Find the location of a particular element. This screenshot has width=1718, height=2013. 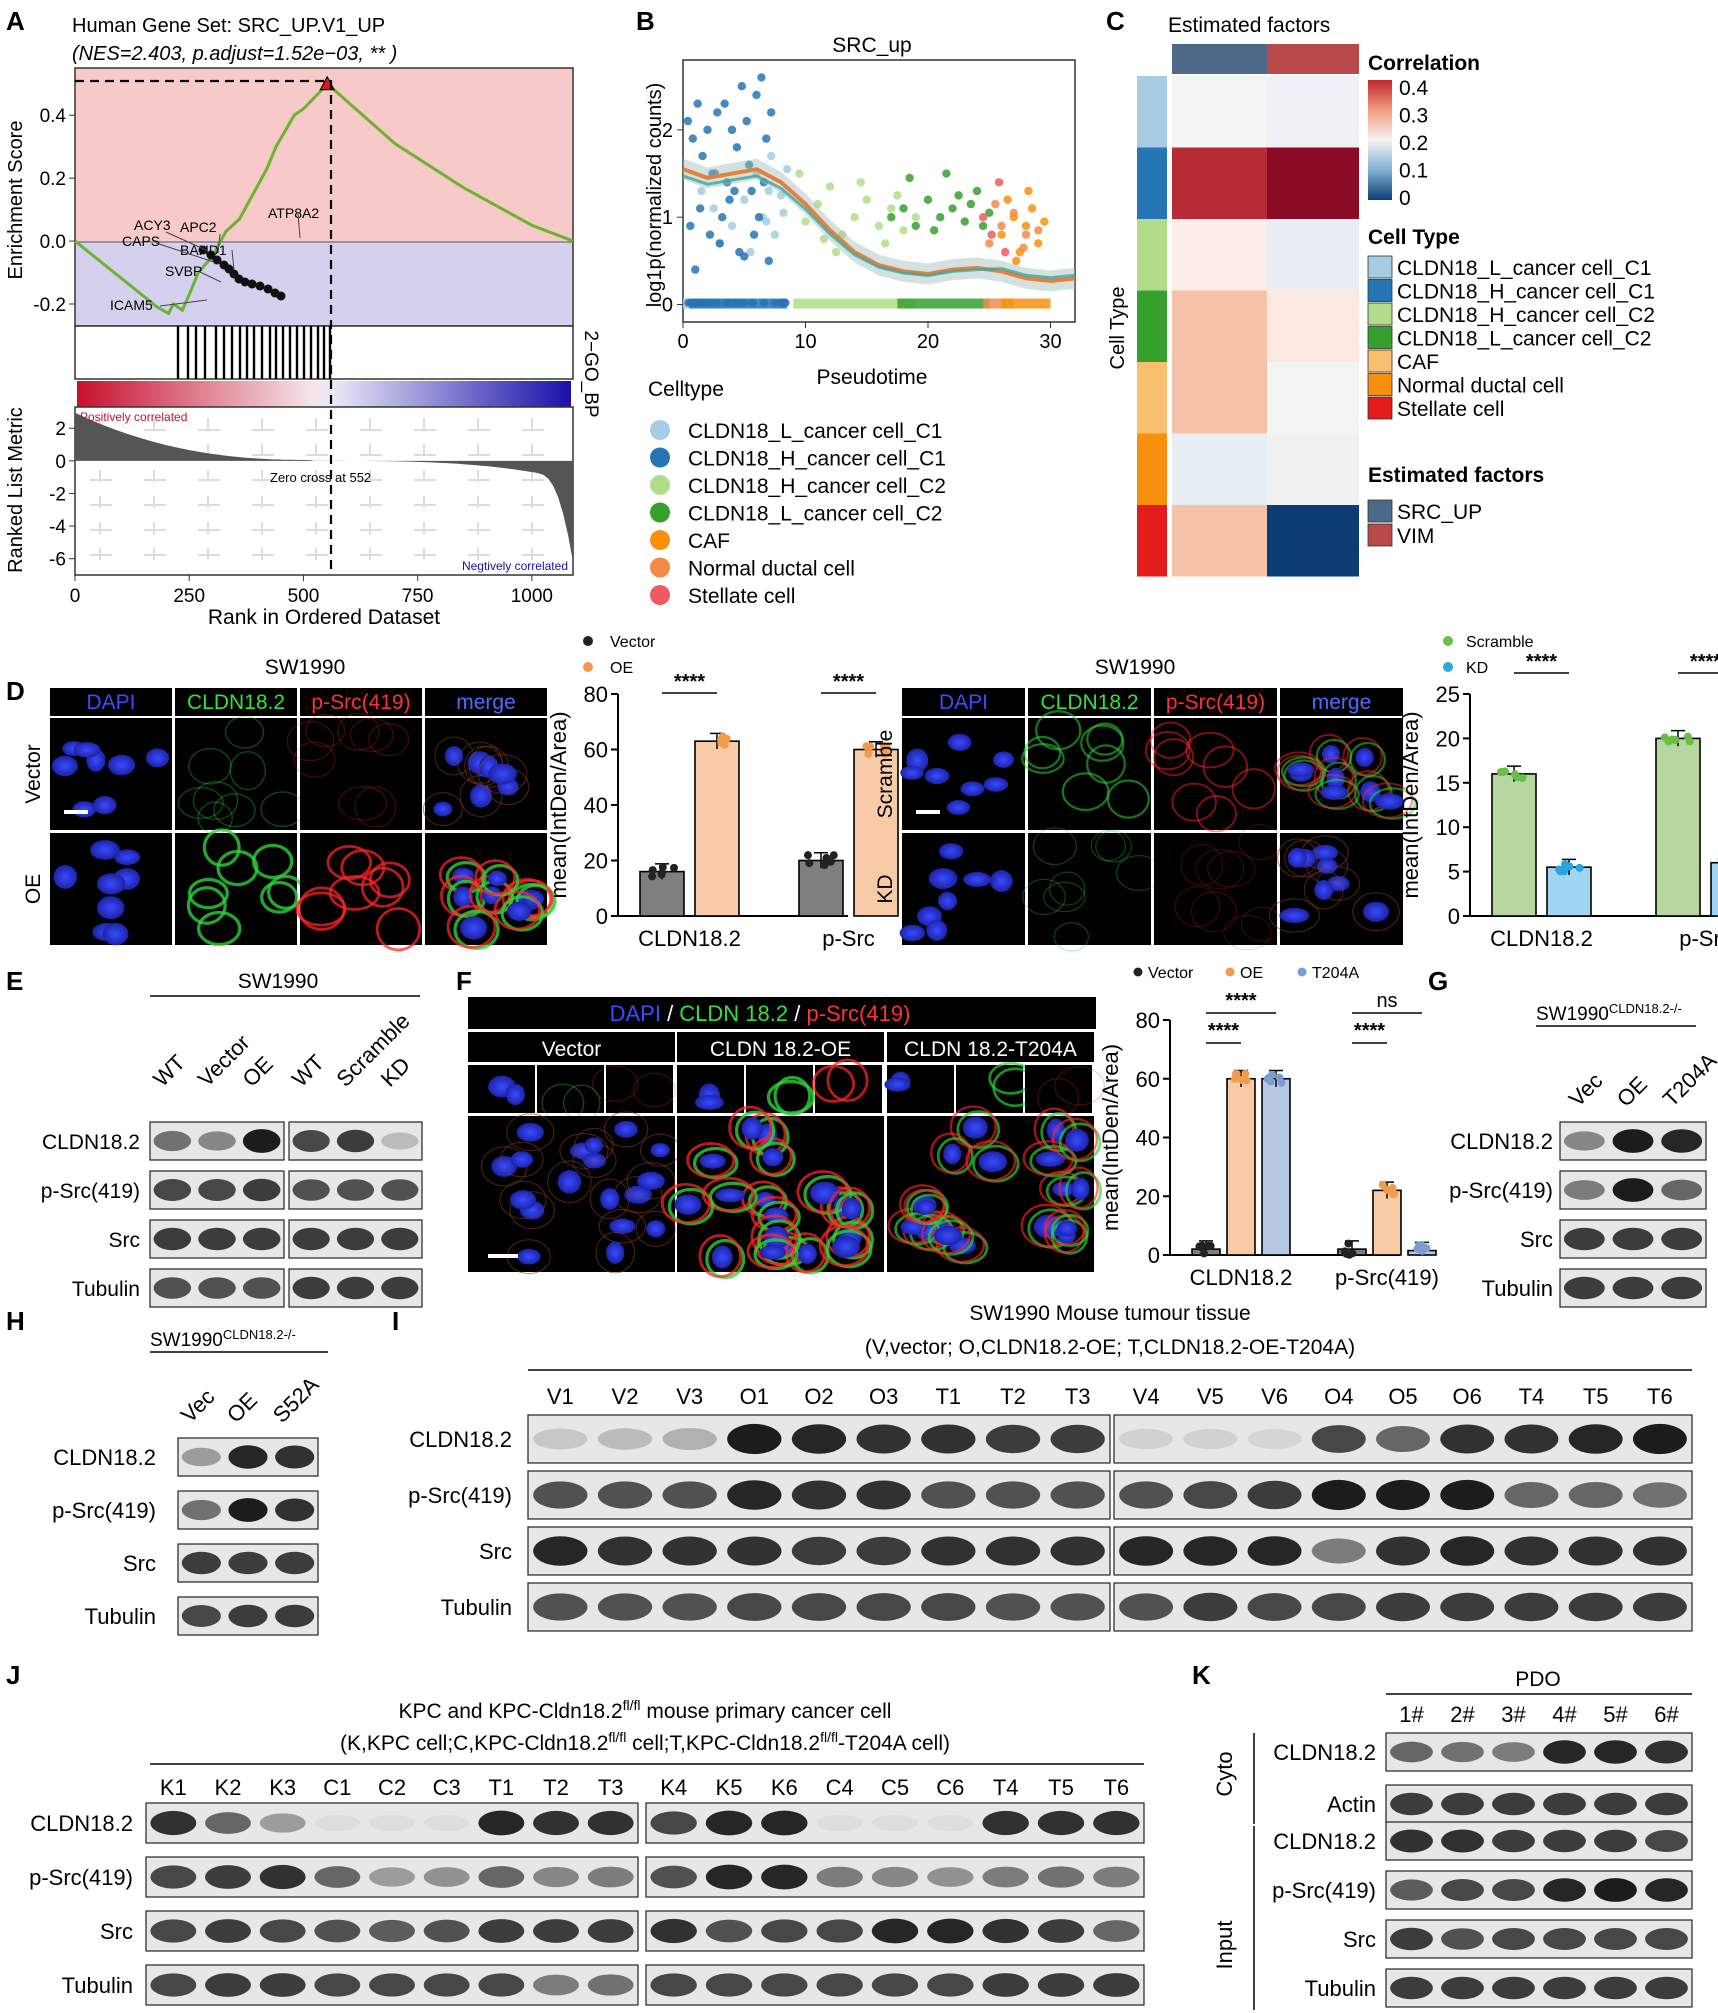

tick-label: 0.1 is located at coordinates (1413, 171).